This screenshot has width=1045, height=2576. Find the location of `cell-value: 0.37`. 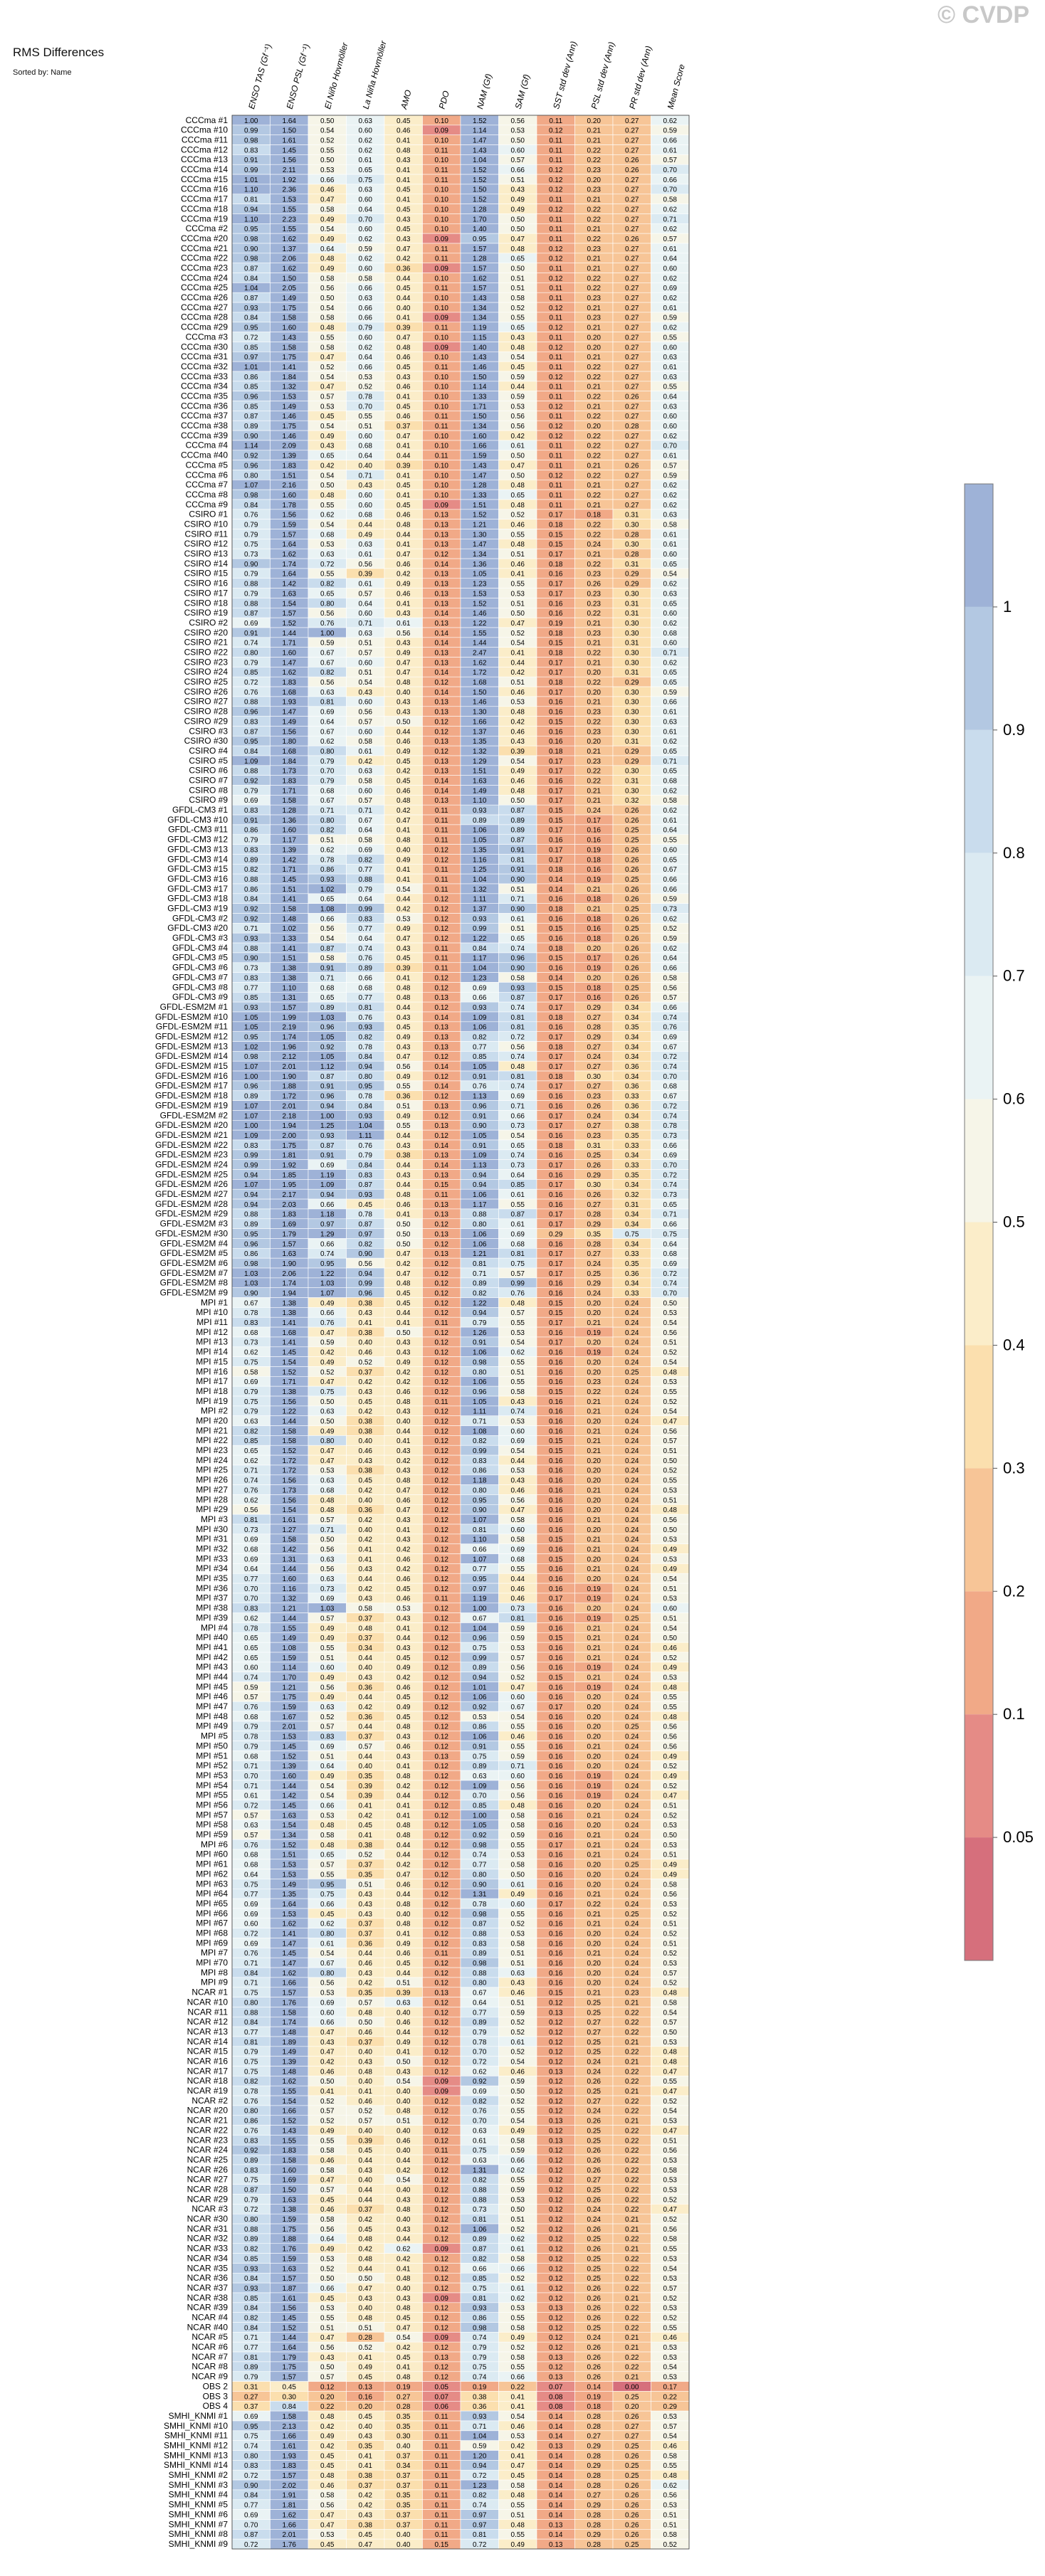

cell-value: 0.37 is located at coordinates (366, 1925).